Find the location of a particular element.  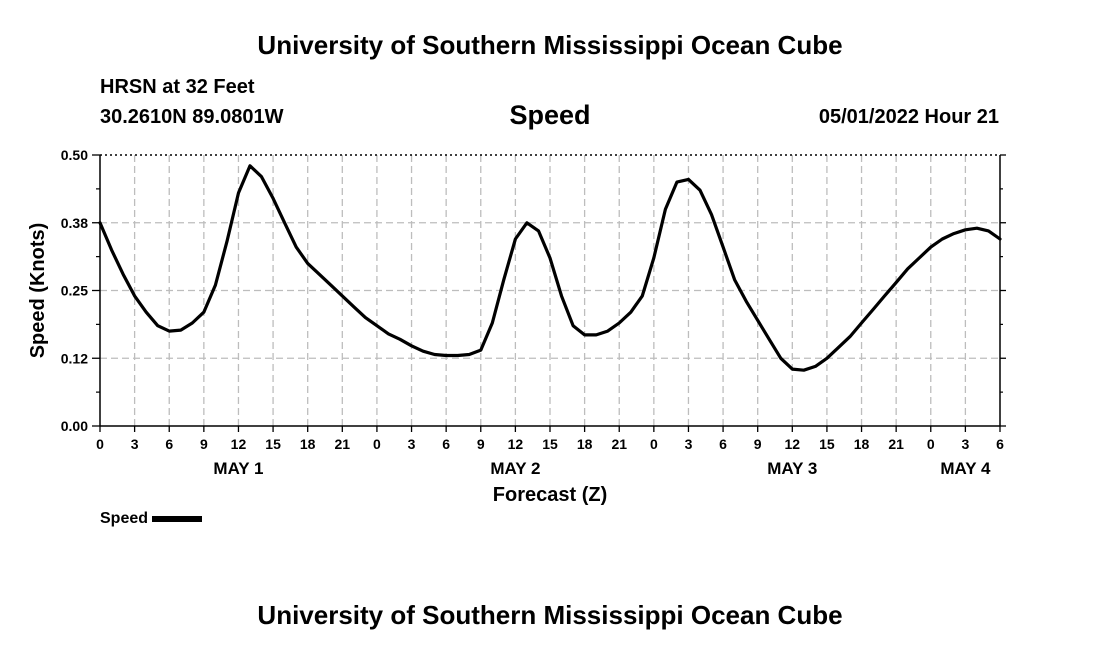

y-tick-label: 0.00 is located at coordinates (74, 426).